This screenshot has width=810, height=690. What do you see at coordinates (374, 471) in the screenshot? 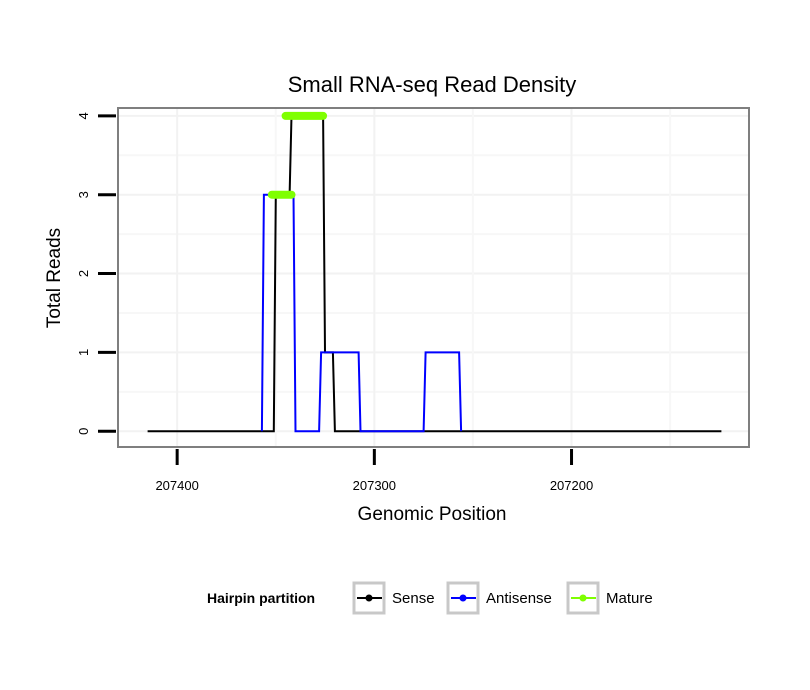
I see `x-axis-ticks: 207400 207300 207200` at bounding box center [374, 471].